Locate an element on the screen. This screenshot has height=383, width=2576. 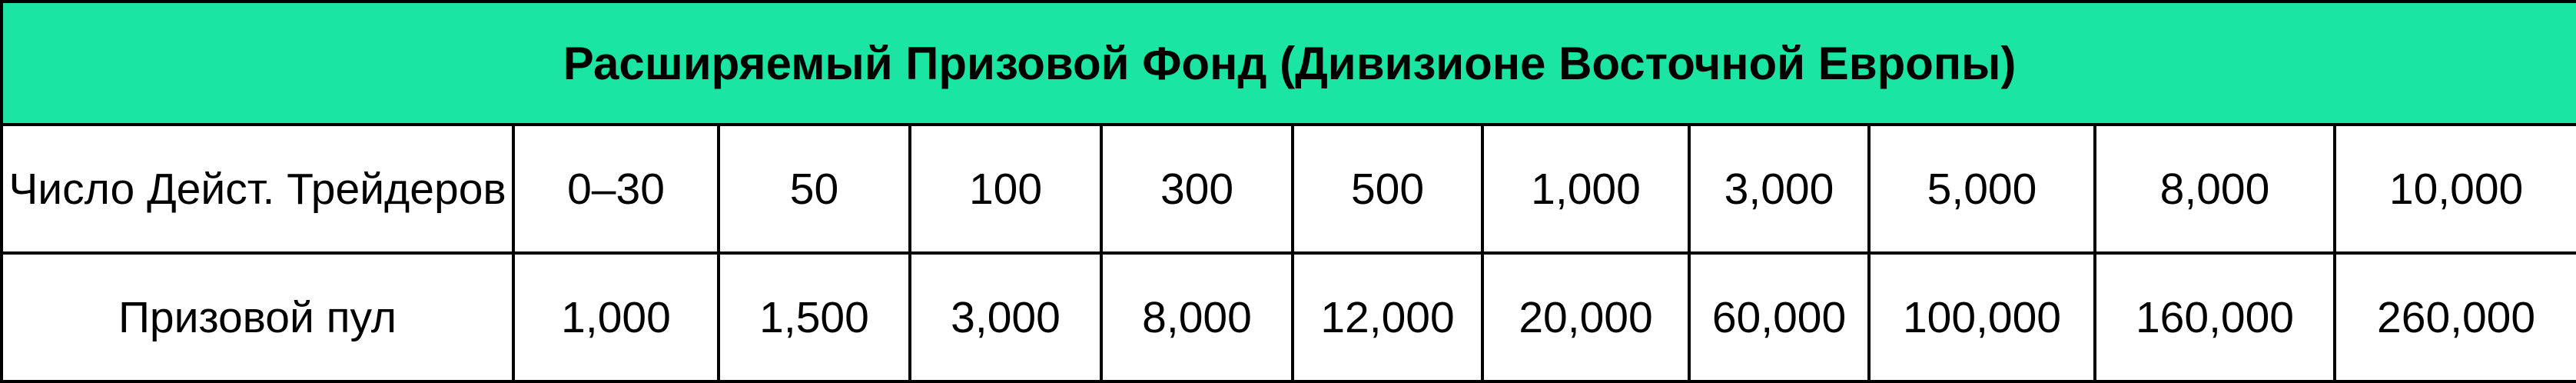
prize-pool-cell: 3,000 is located at coordinates (1006, 317).